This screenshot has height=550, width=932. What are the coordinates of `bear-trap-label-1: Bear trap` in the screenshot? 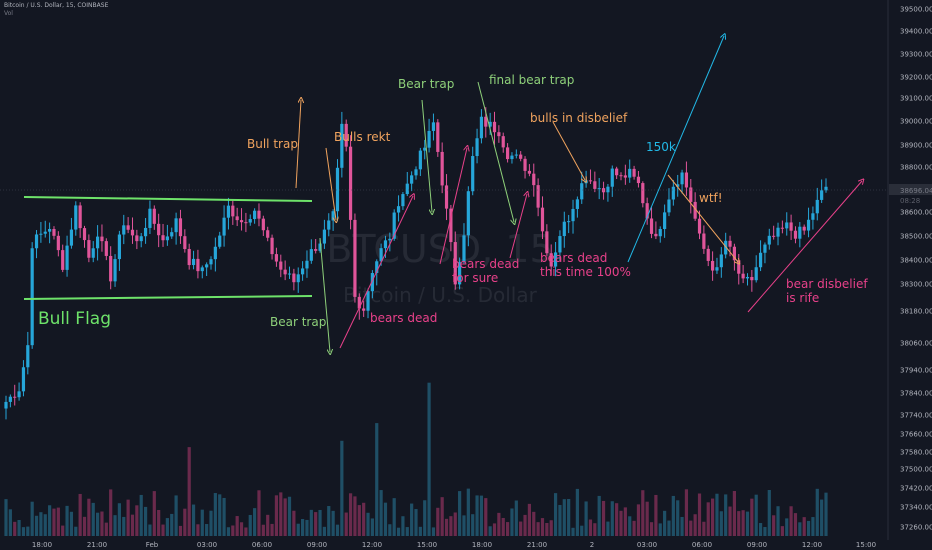 It's located at (298, 322).